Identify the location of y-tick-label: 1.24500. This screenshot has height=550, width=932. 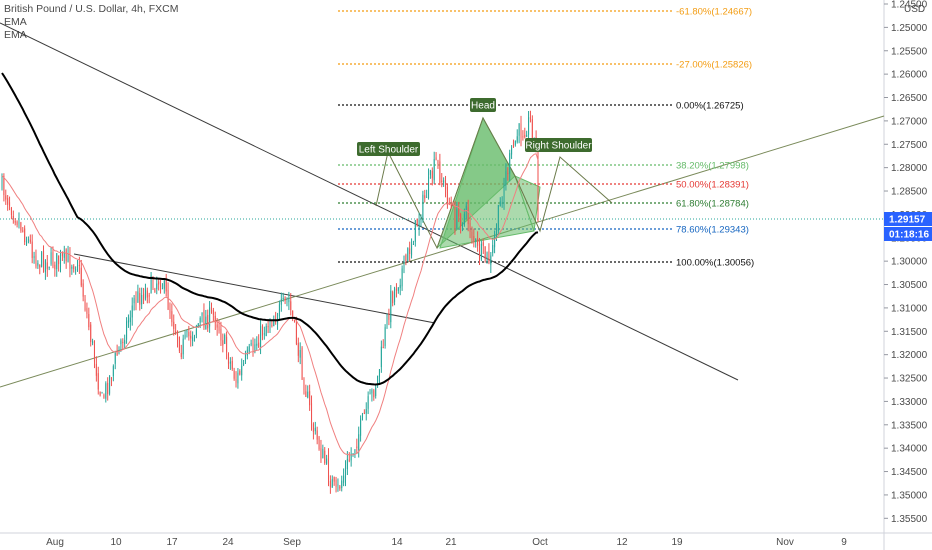
(909, 5).